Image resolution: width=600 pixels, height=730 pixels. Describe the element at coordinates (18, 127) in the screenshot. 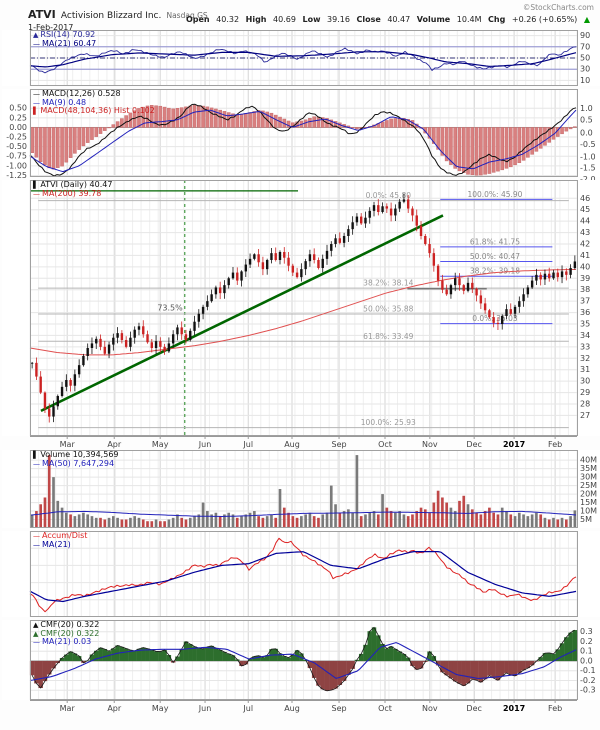

I see `y-axis-label: 0.00` at that location.